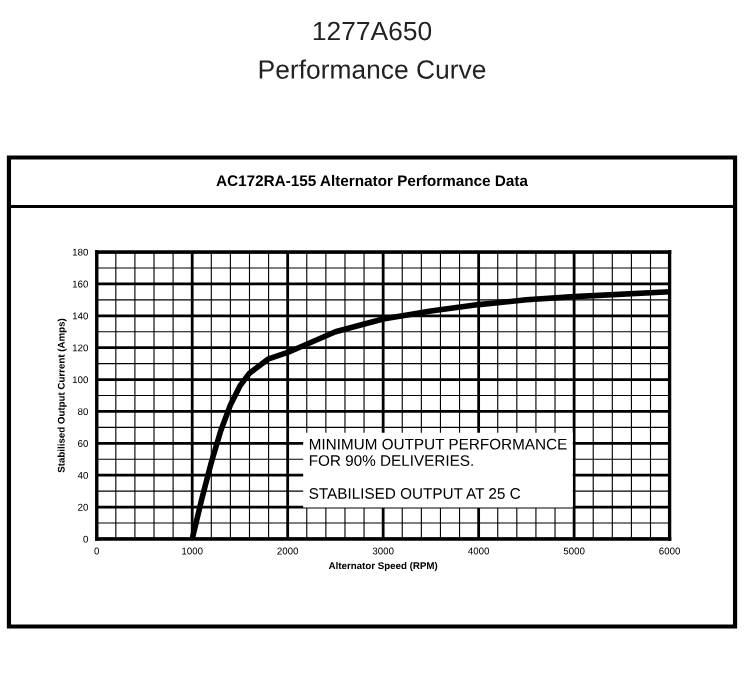  Describe the element at coordinates (372, 31) in the screenshot. I see `chart-title: 1277A650` at that location.